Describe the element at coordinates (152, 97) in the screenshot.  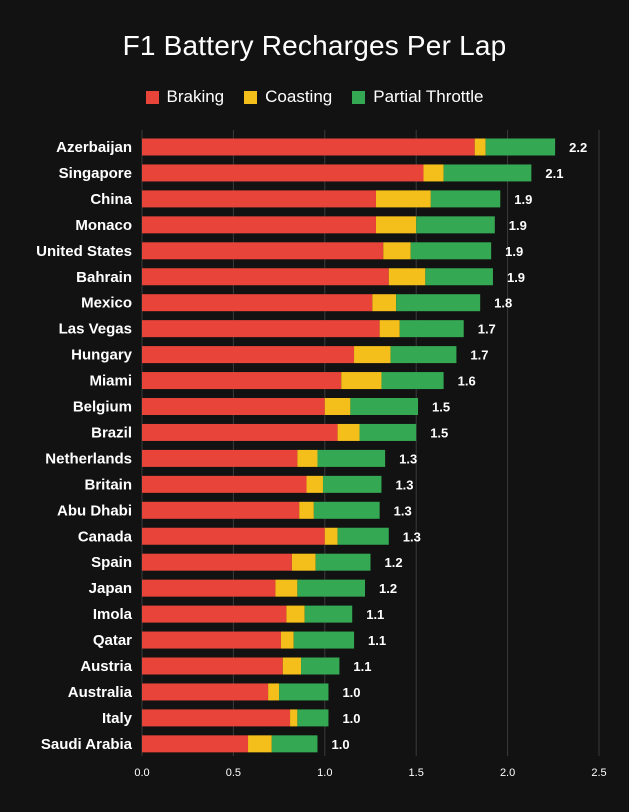
I see `legend-swatch-braking` at that location.